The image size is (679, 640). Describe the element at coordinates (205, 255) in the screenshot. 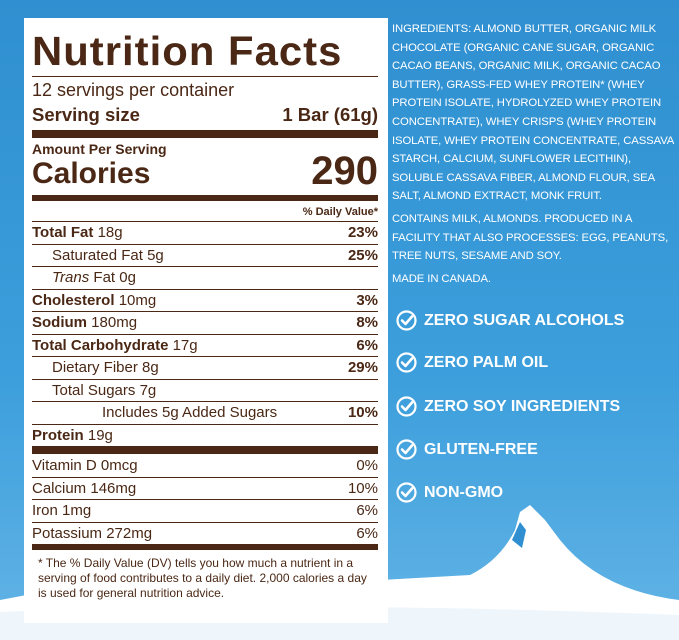

I see `nutrient-row: Saturated Fat 5g 25%` at that location.